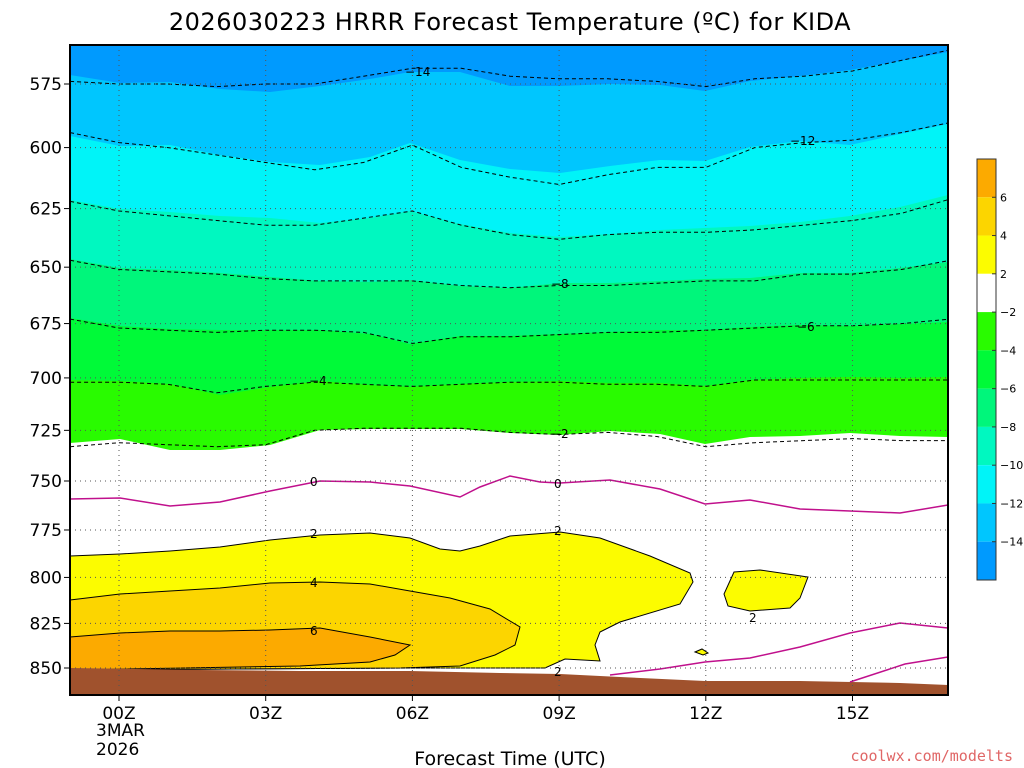  What do you see at coordinates (509, 681) in the screenshot?
I see `terrain` at bounding box center [509, 681].